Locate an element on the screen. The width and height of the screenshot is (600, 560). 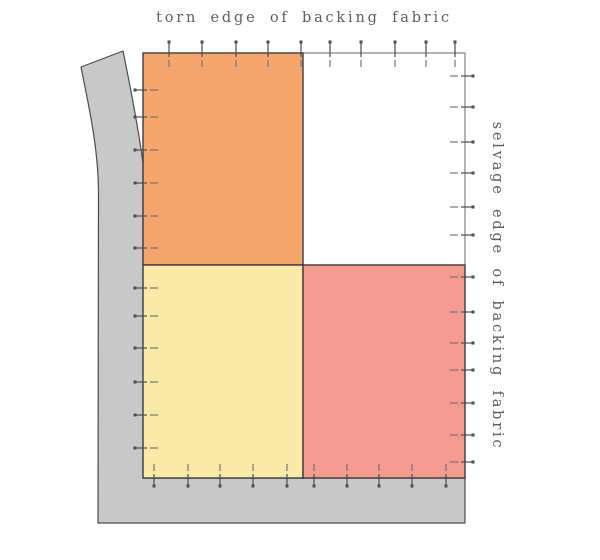
pins-top is located at coordinates (312, 53).